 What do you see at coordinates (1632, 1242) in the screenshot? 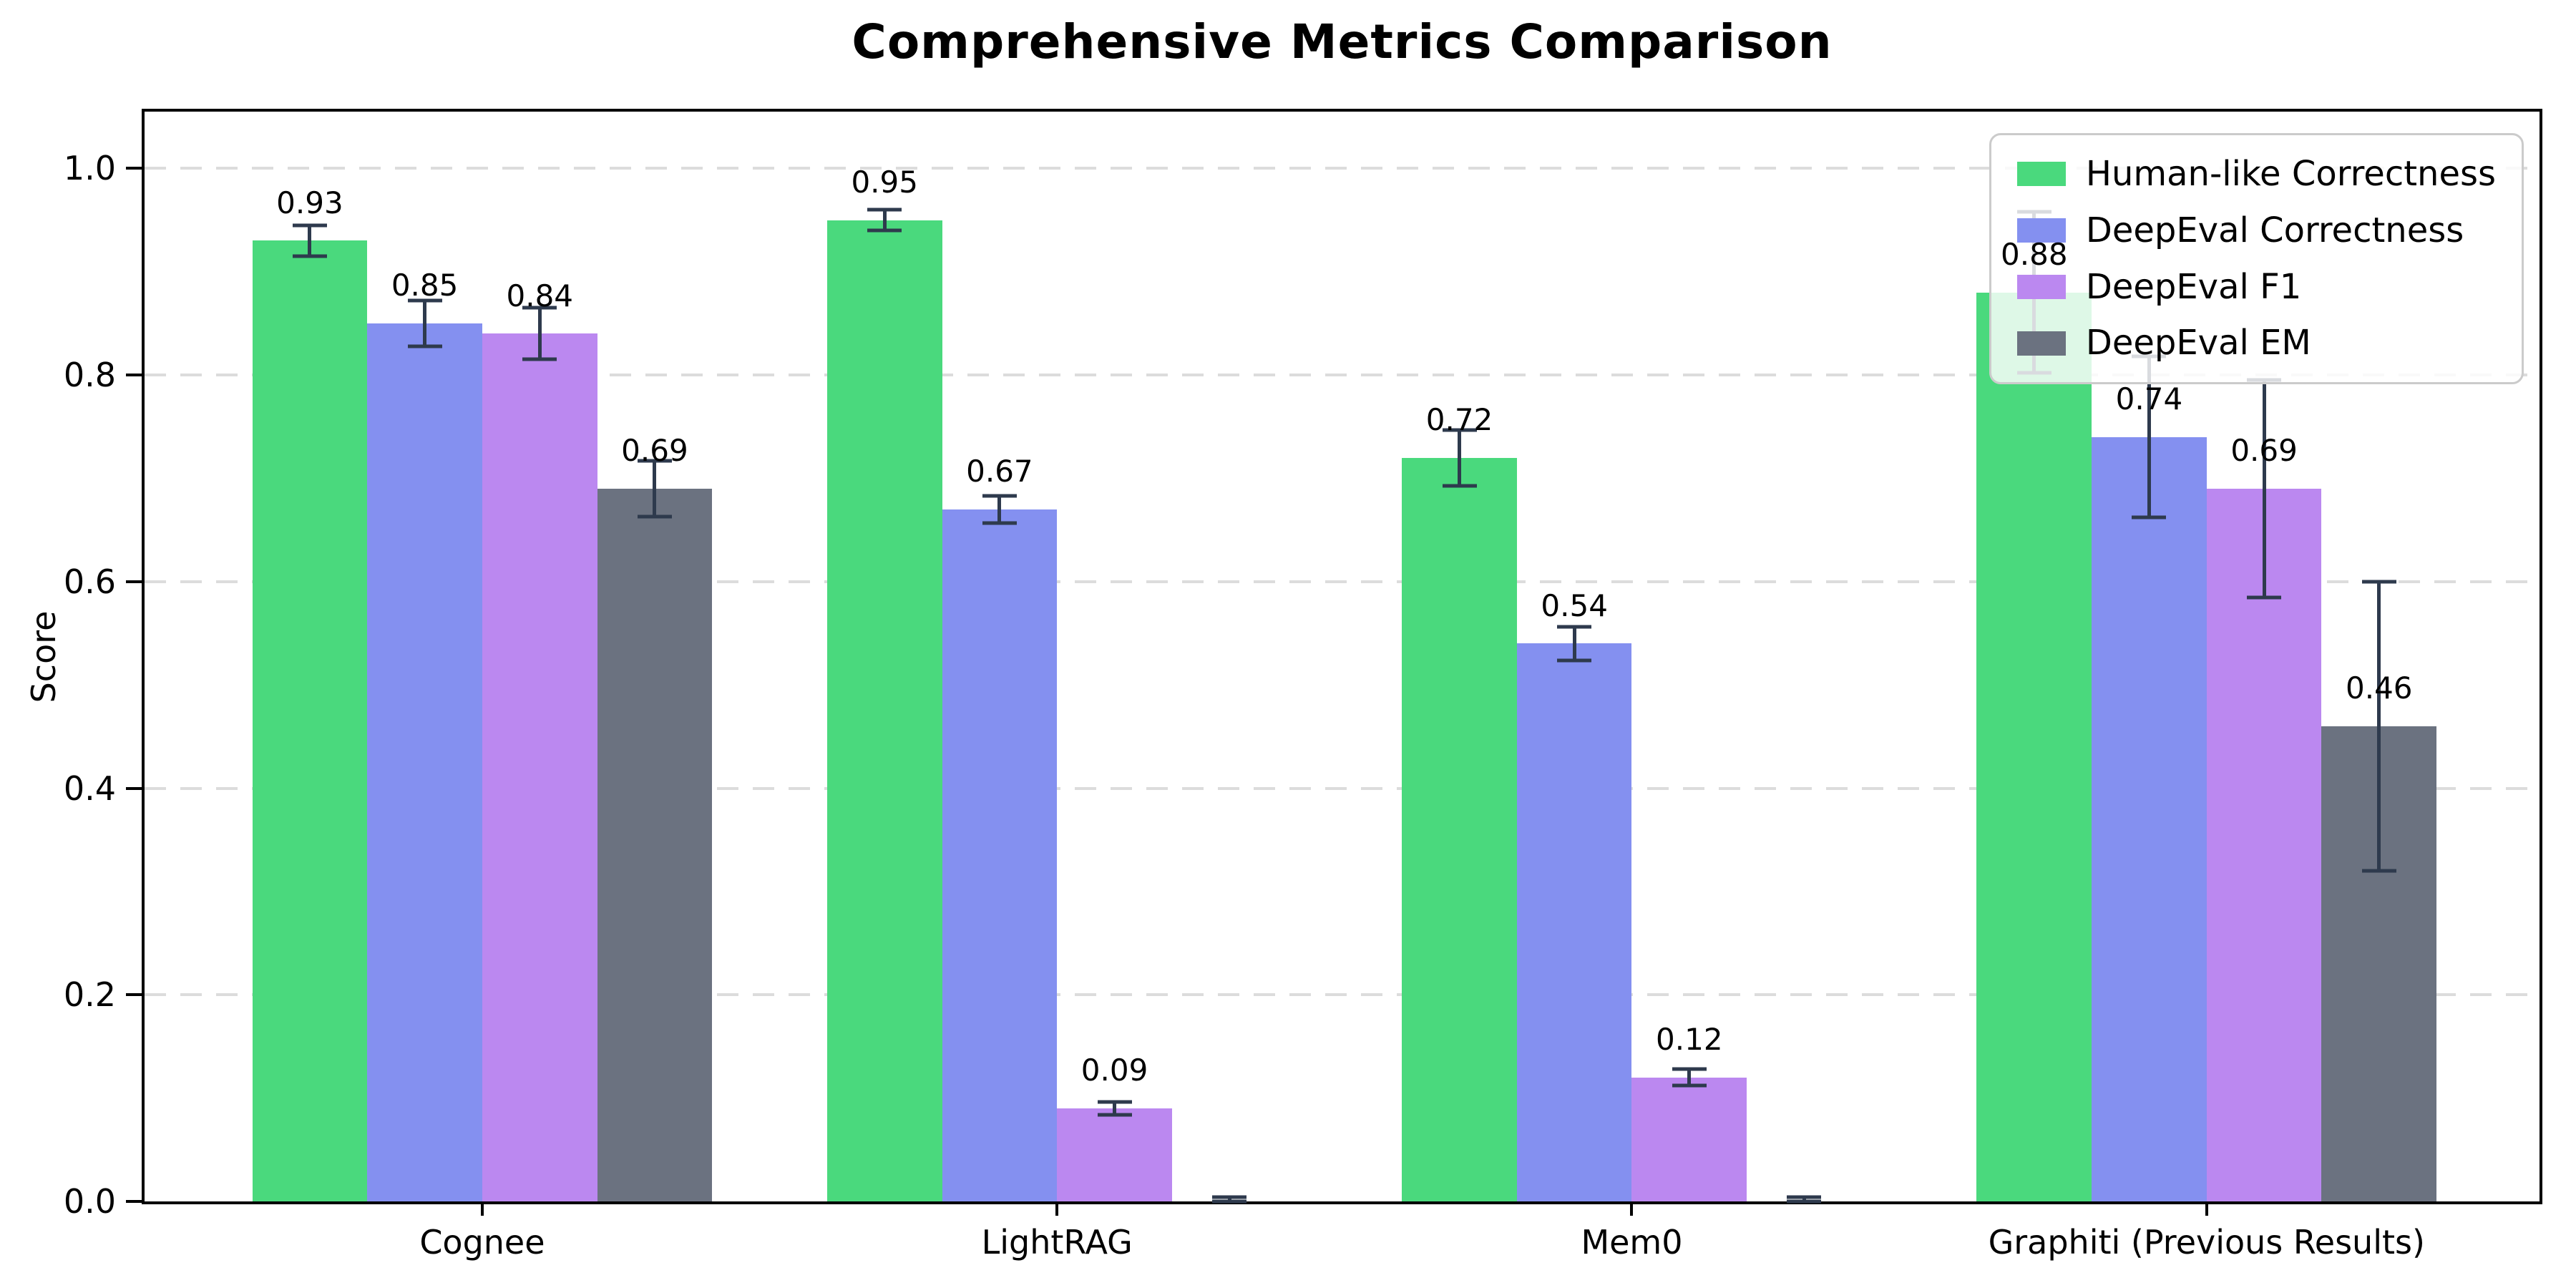
I see `x-tick-label-mem0: Mem0` at bounding box center [1632, 1242].